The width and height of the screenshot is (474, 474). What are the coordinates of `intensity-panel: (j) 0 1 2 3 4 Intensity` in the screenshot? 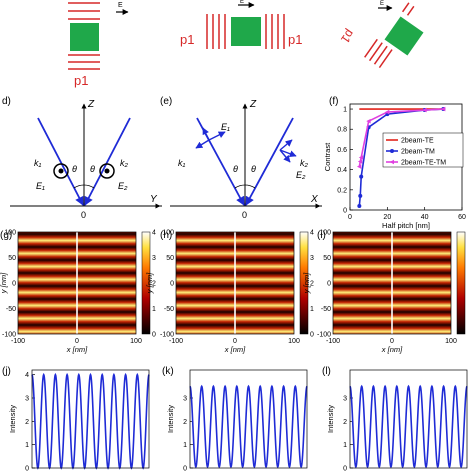 It's located at (76, 419).